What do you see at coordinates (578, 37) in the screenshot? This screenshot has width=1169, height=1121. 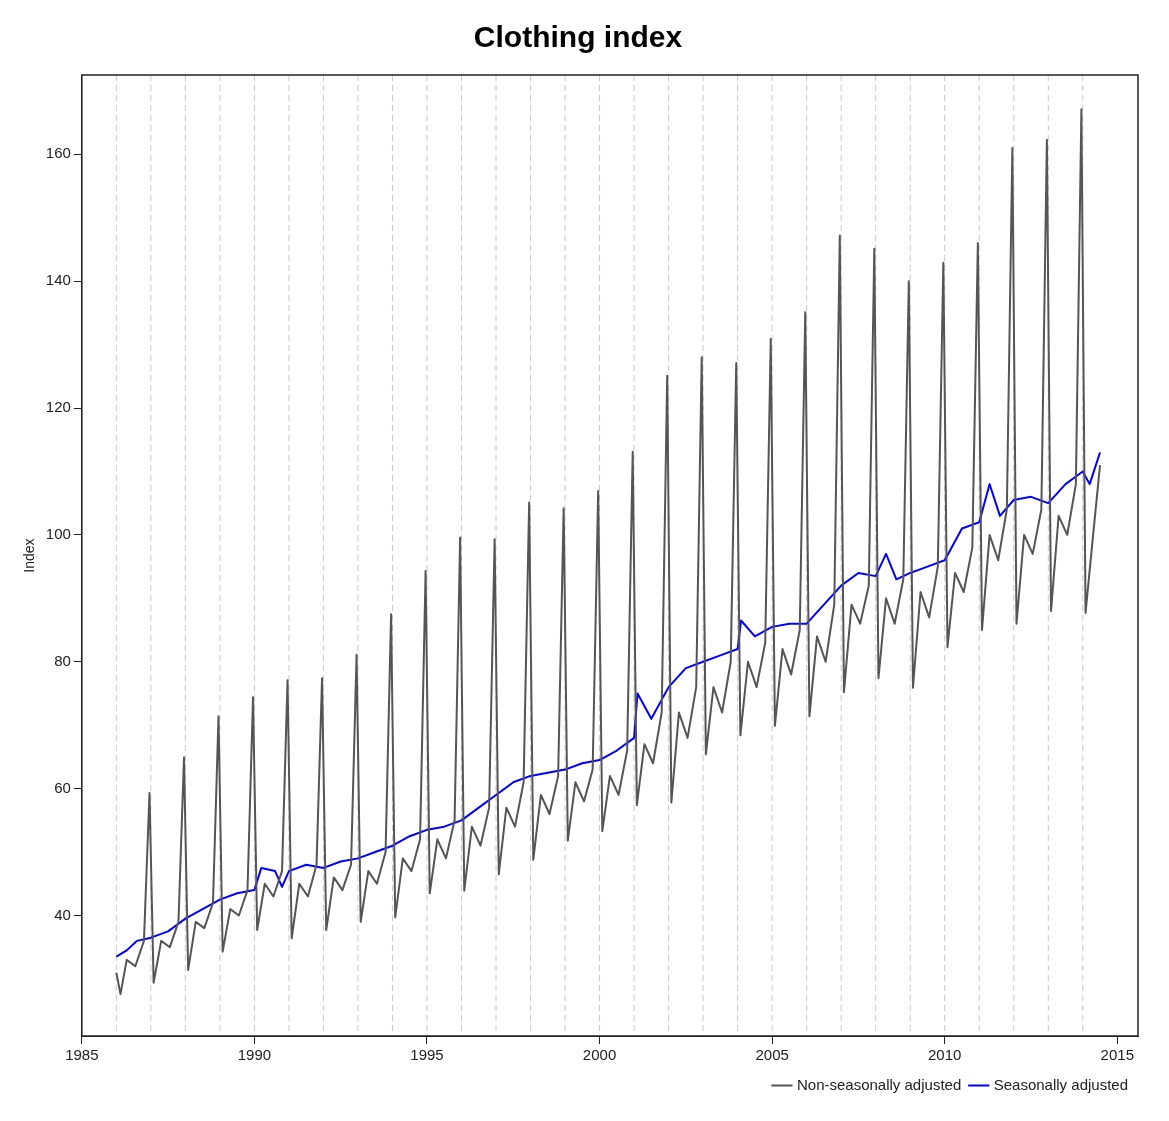 I see `chart-title: Clothing index` at bounding box center [578, 37].